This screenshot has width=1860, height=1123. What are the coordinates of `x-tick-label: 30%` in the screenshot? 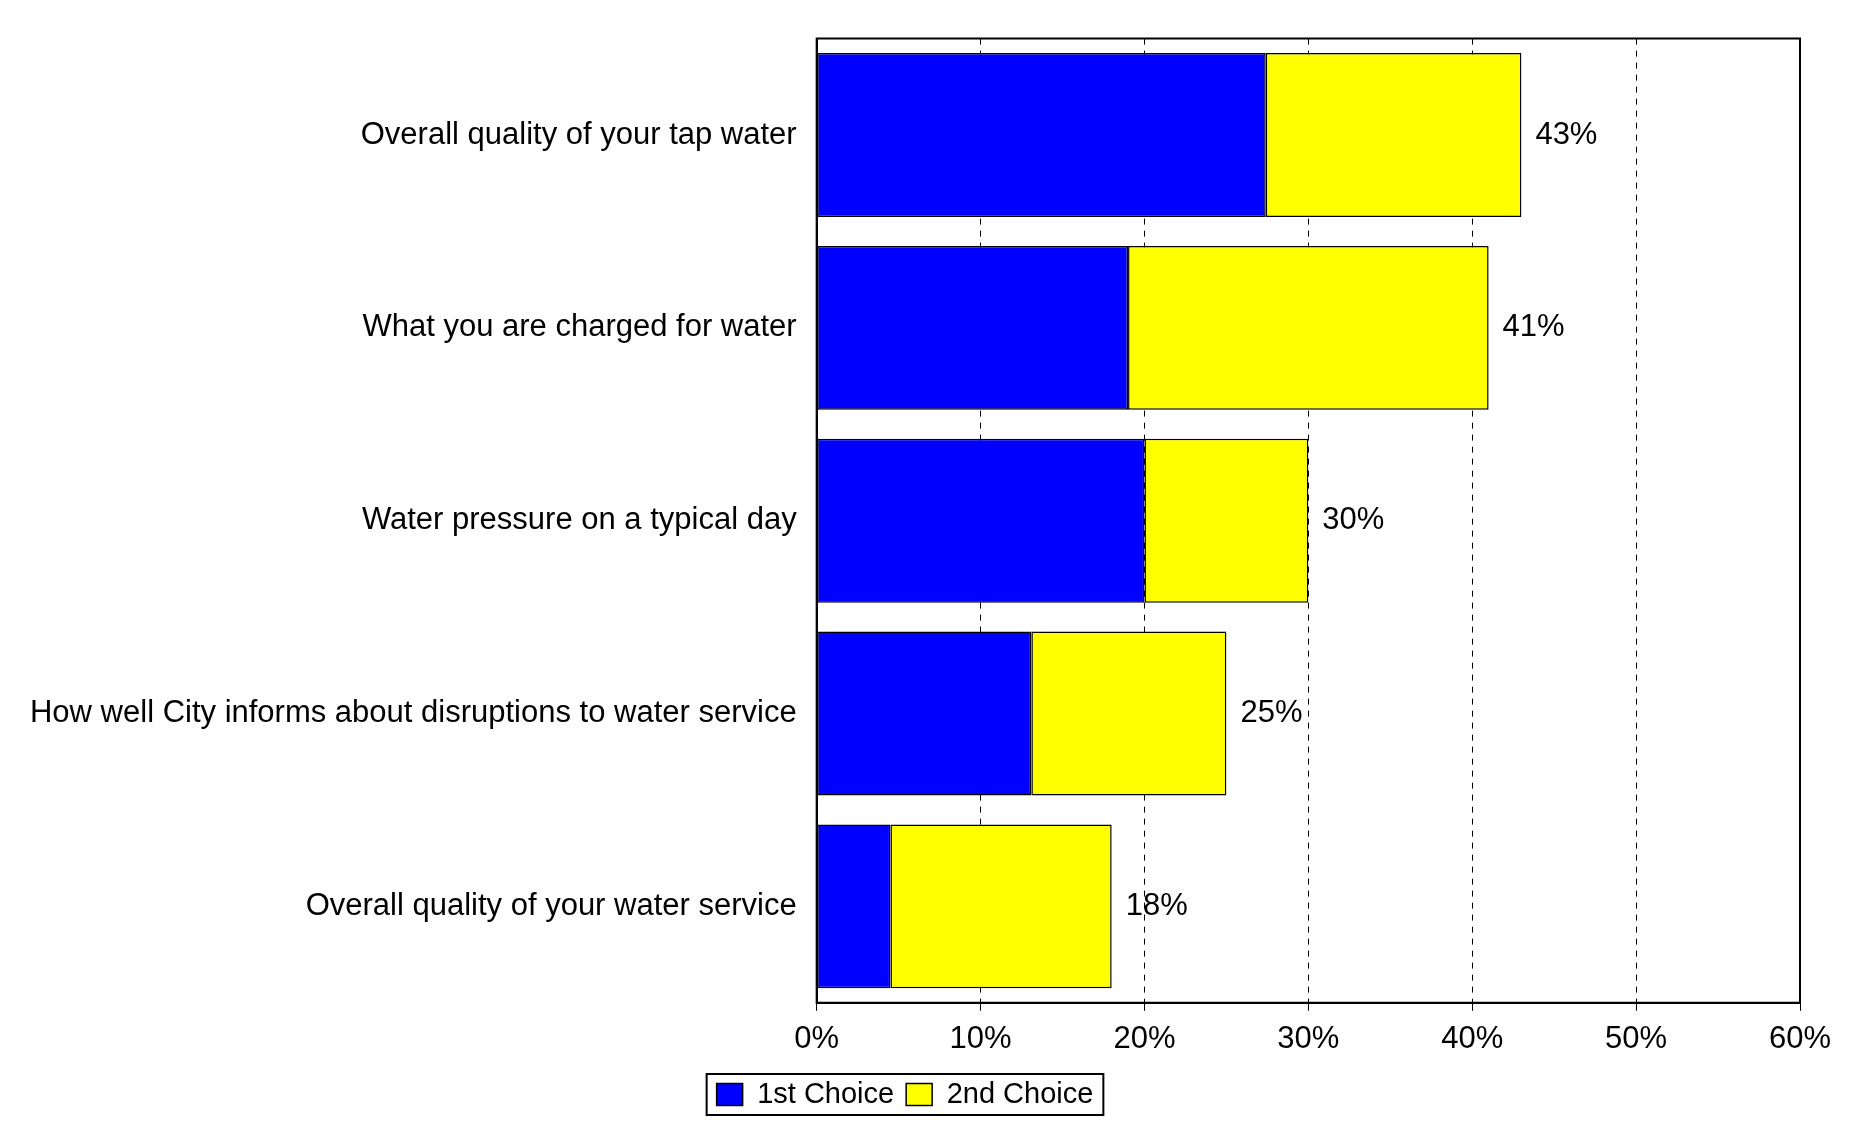 It's located at (1308, 1037).